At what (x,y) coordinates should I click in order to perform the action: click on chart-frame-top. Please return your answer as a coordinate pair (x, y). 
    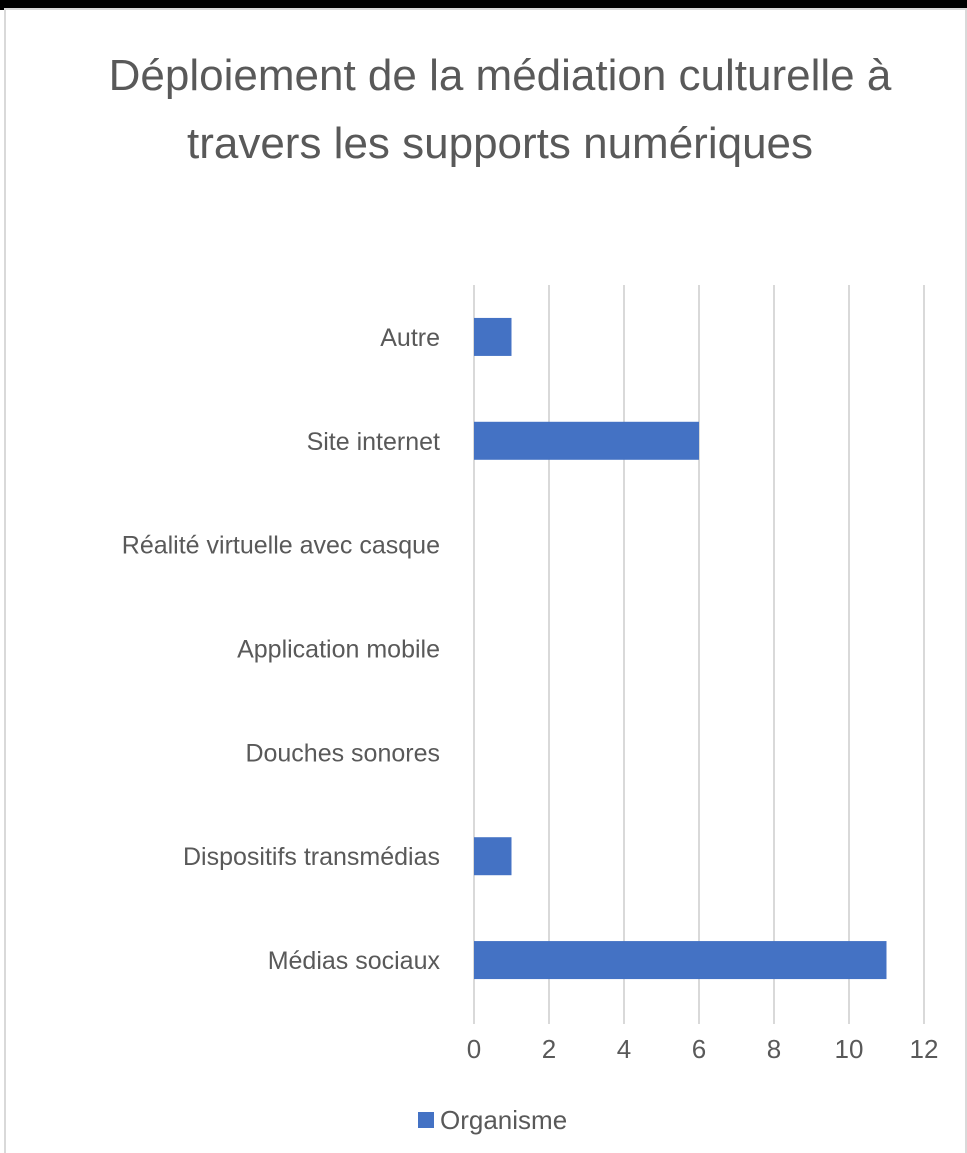
    Looking at the image, I should click on (485, 9).